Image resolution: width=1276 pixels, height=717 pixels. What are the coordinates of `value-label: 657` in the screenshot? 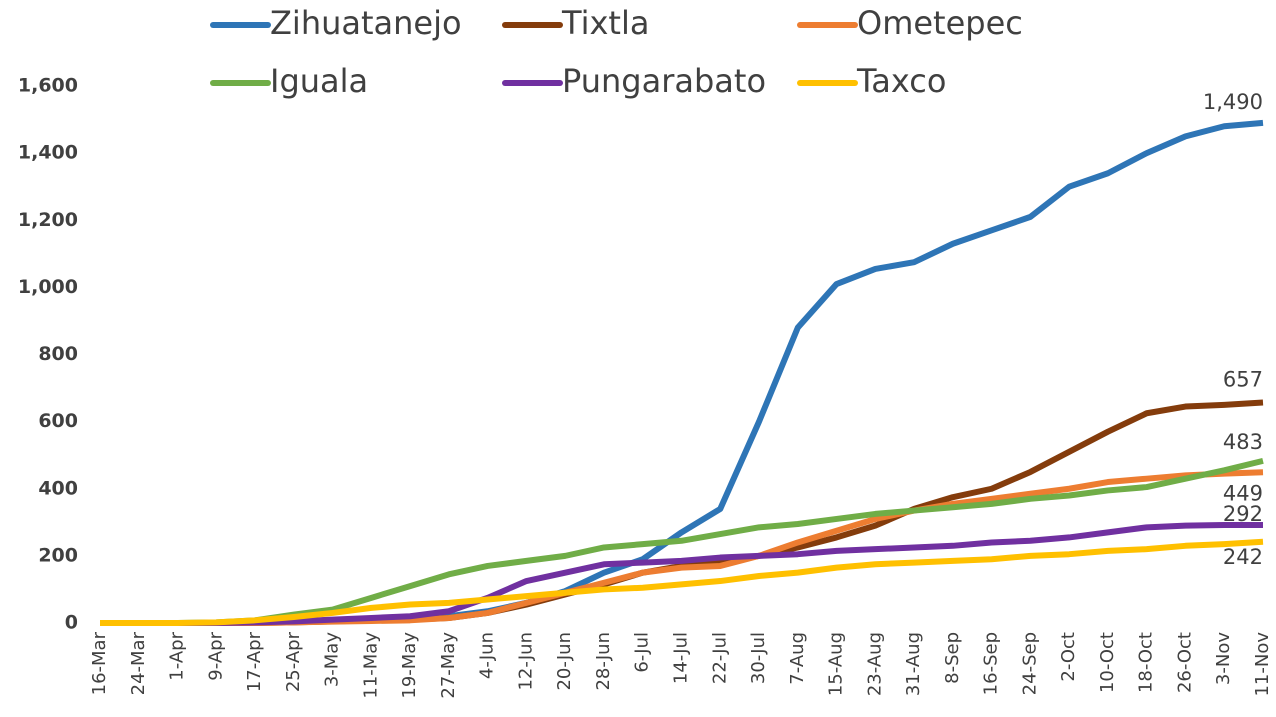 It's located at (1243, 379).